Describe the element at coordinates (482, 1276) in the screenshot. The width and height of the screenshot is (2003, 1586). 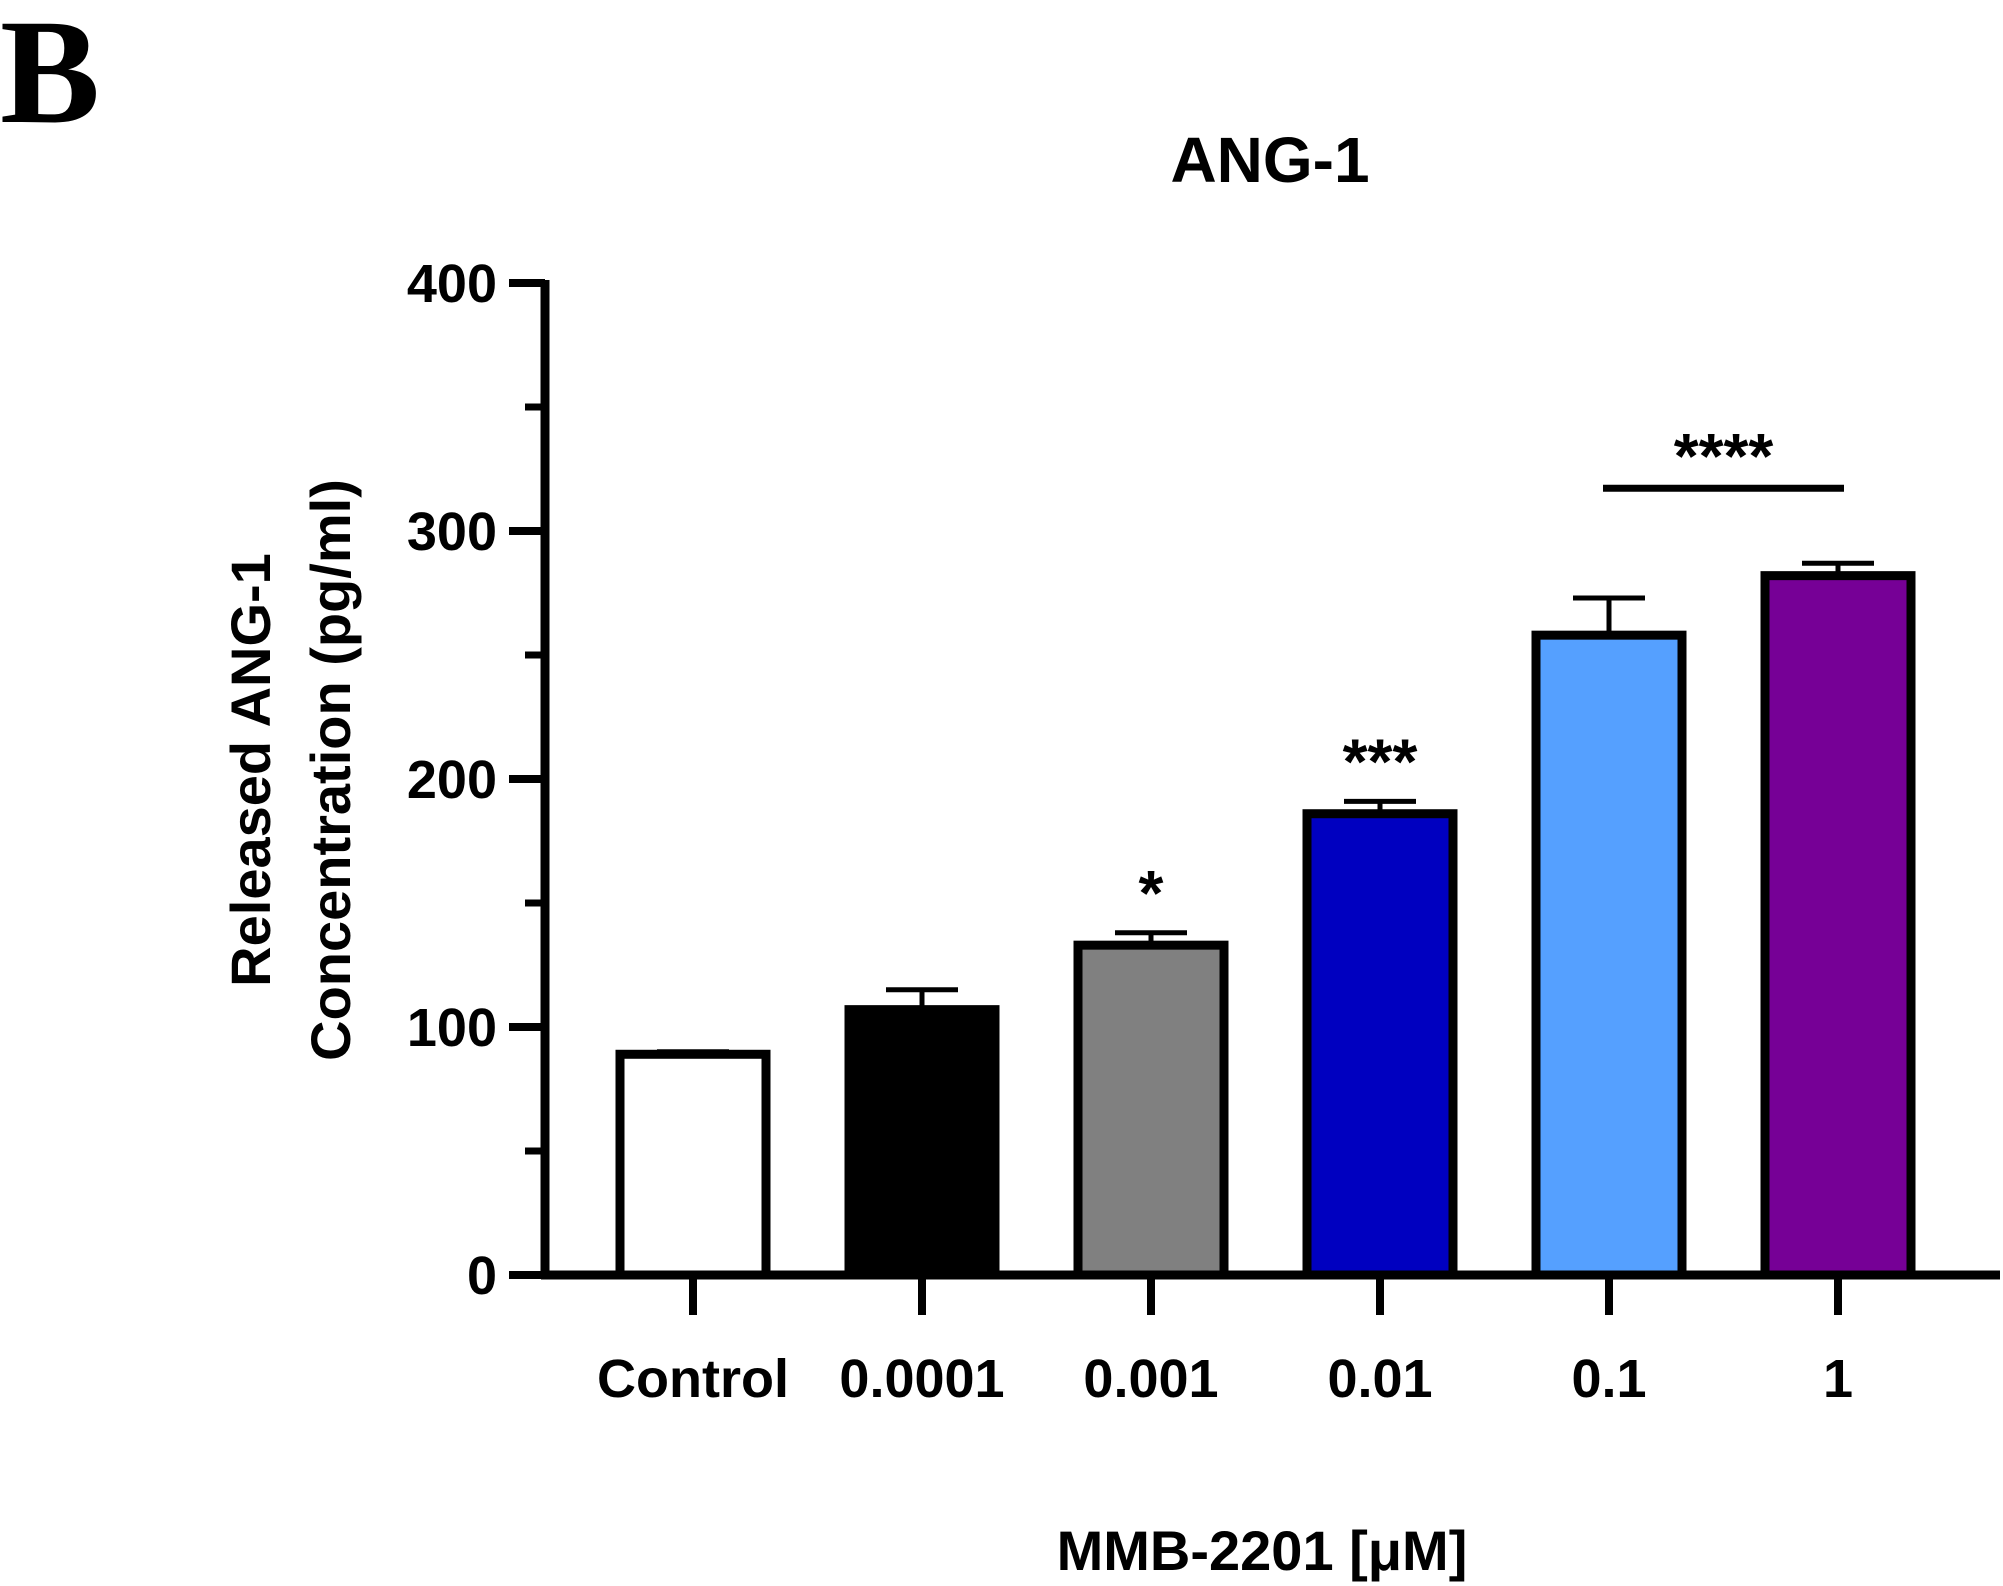
I see `y-tick-label-0: 0` at that location.